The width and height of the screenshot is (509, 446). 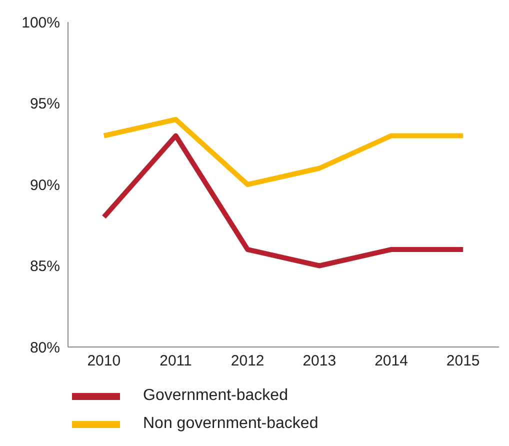 I want to click on legend-label: Non government-backed, so click(x=230, y=424).